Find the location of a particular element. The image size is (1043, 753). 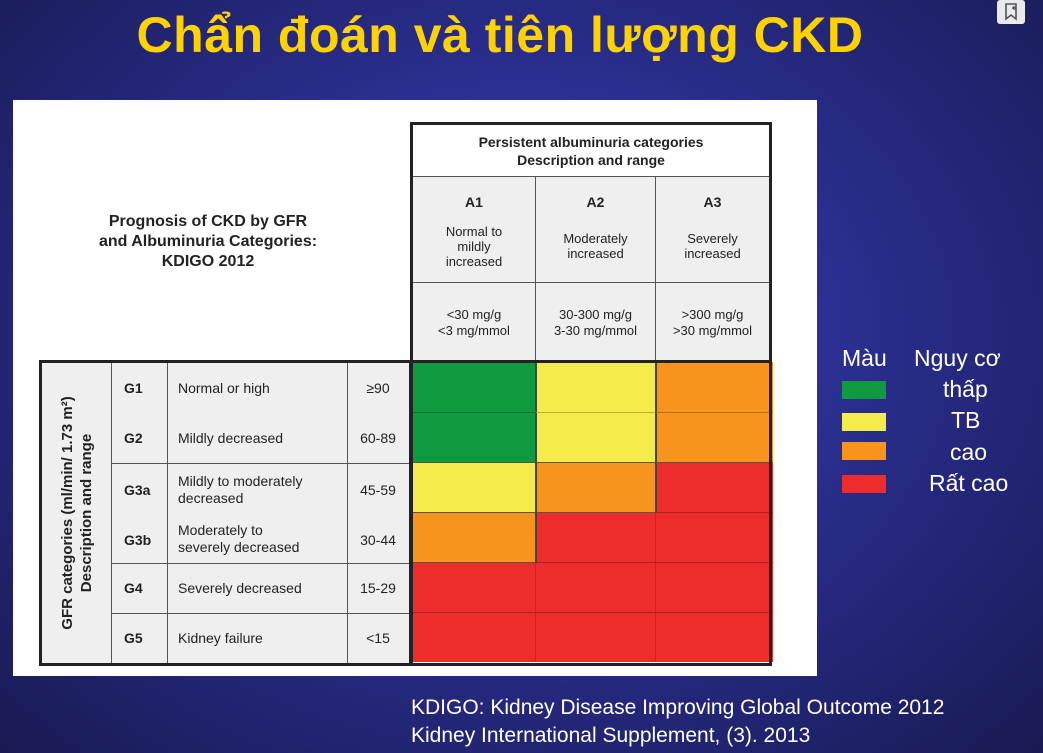

gfr-code: G2 is located at coordinates (133, 438).